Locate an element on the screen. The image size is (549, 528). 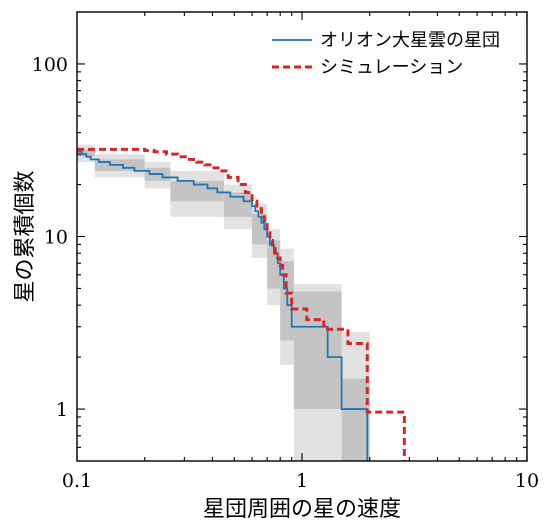
y-tick-label: 1 is located at coordinates (62, 410).